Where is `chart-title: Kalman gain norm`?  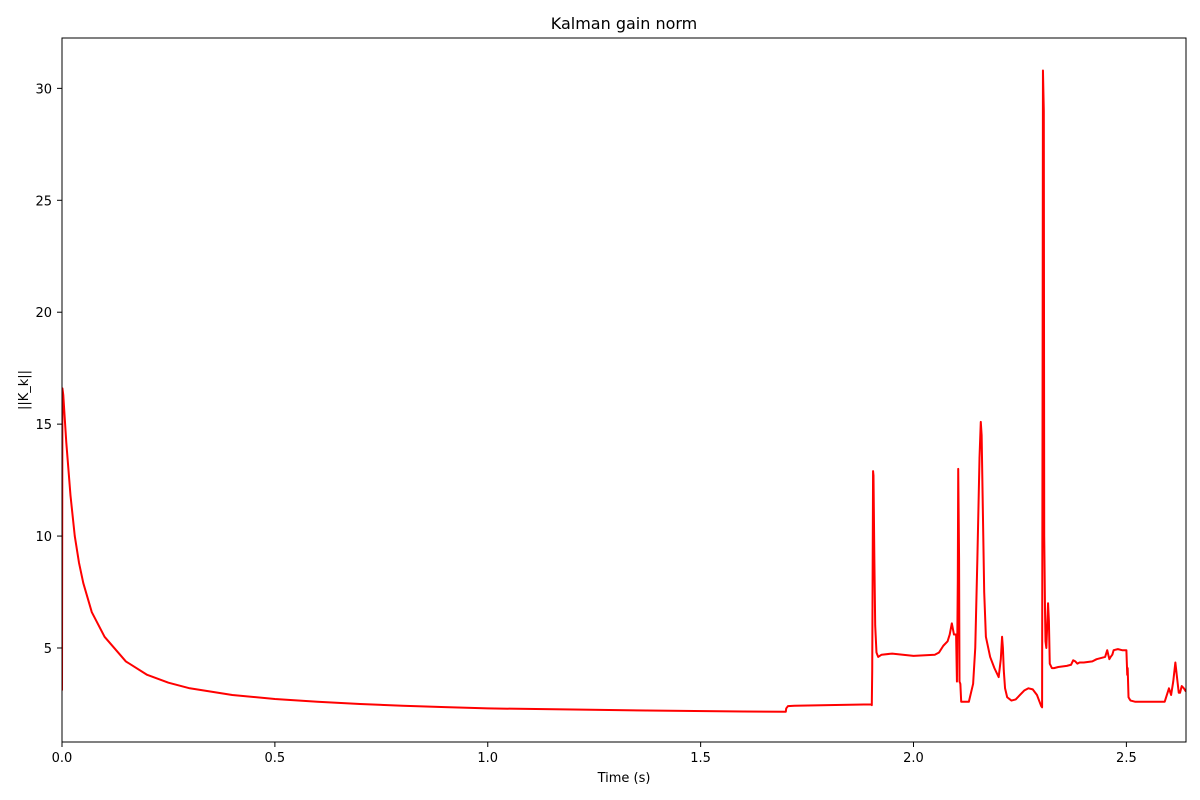 chart-title: Kalman gain norm is located at coordinates (624, 23).